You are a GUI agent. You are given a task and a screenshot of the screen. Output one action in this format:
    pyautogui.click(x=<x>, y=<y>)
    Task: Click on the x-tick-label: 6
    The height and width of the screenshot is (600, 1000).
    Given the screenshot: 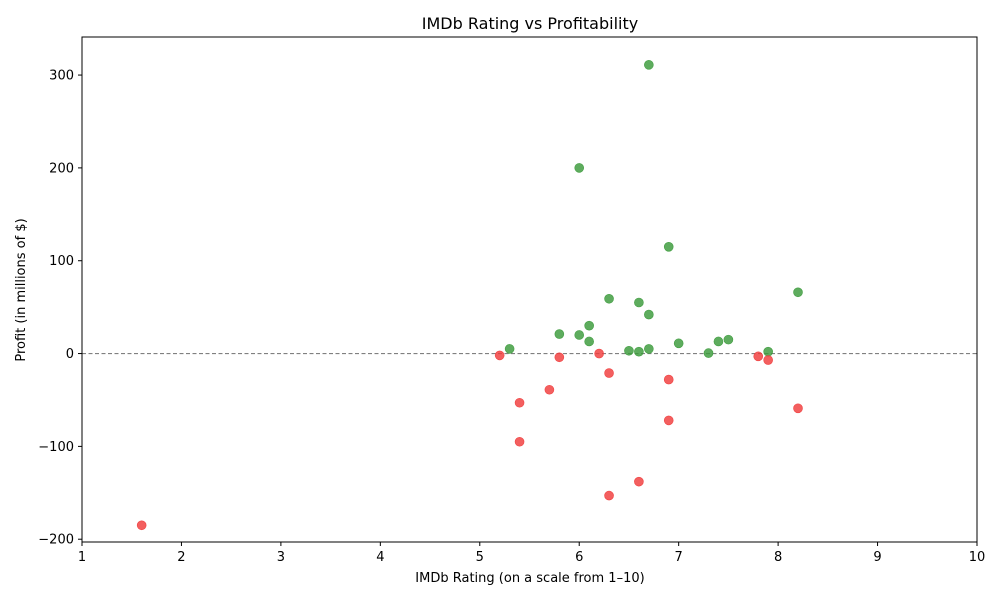 What is the action you would take?
    pyautogui.click(x=579, y=557)
    